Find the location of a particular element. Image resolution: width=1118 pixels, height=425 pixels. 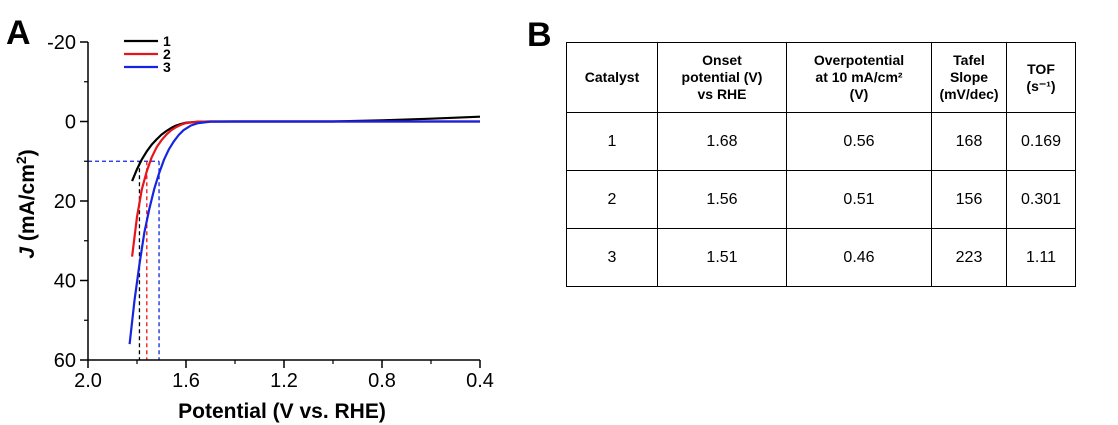

header-tafel-slope: Tafel Slope (mV/dec) is located at coordinates (969, 77).